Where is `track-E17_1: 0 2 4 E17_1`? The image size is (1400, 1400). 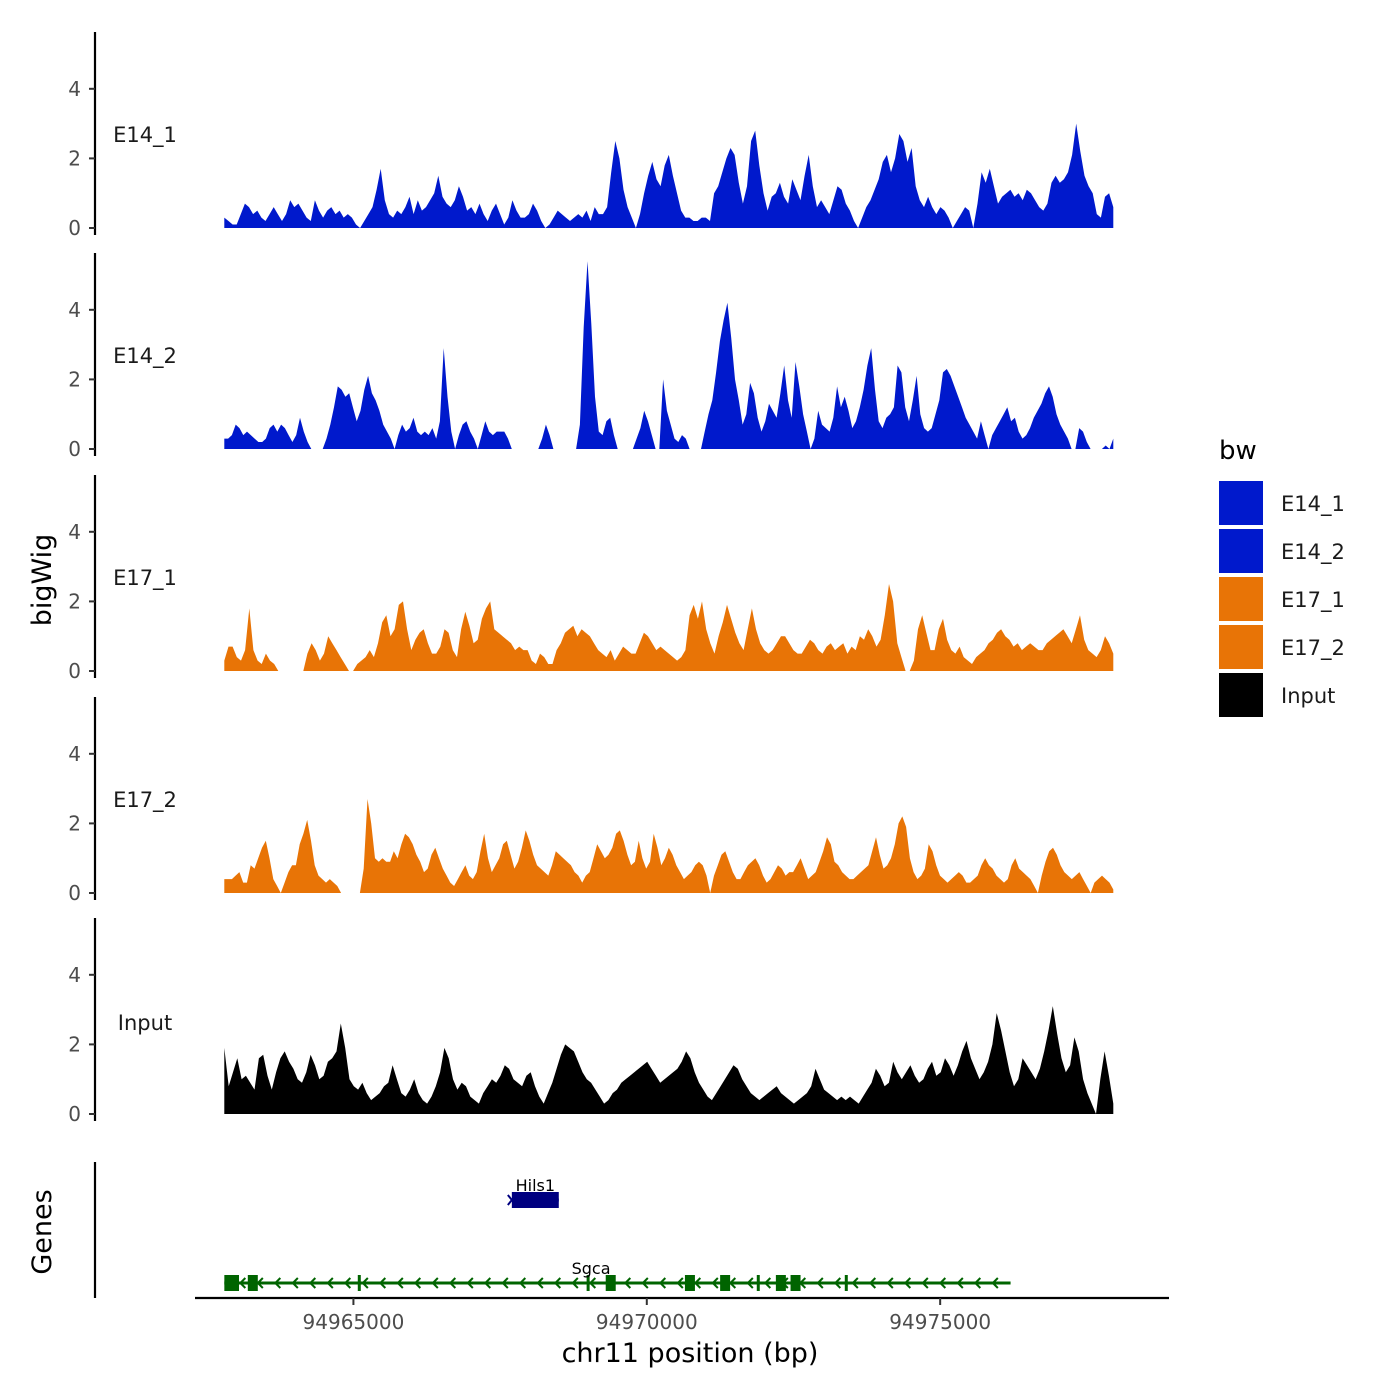 track-E17_1: 0 2 4 E17_1 is located at coordinates (591, 579).